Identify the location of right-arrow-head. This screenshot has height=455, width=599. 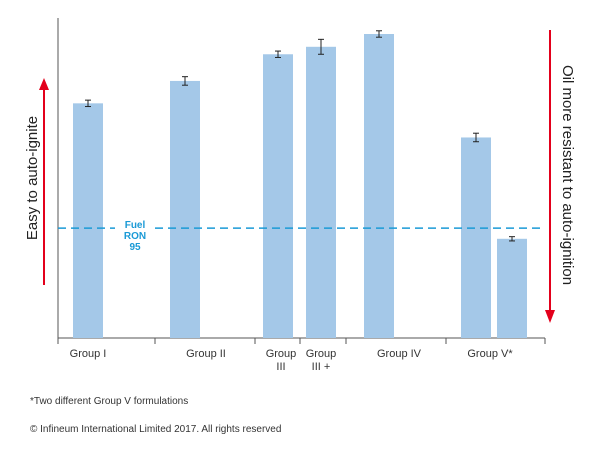
(550, 316).